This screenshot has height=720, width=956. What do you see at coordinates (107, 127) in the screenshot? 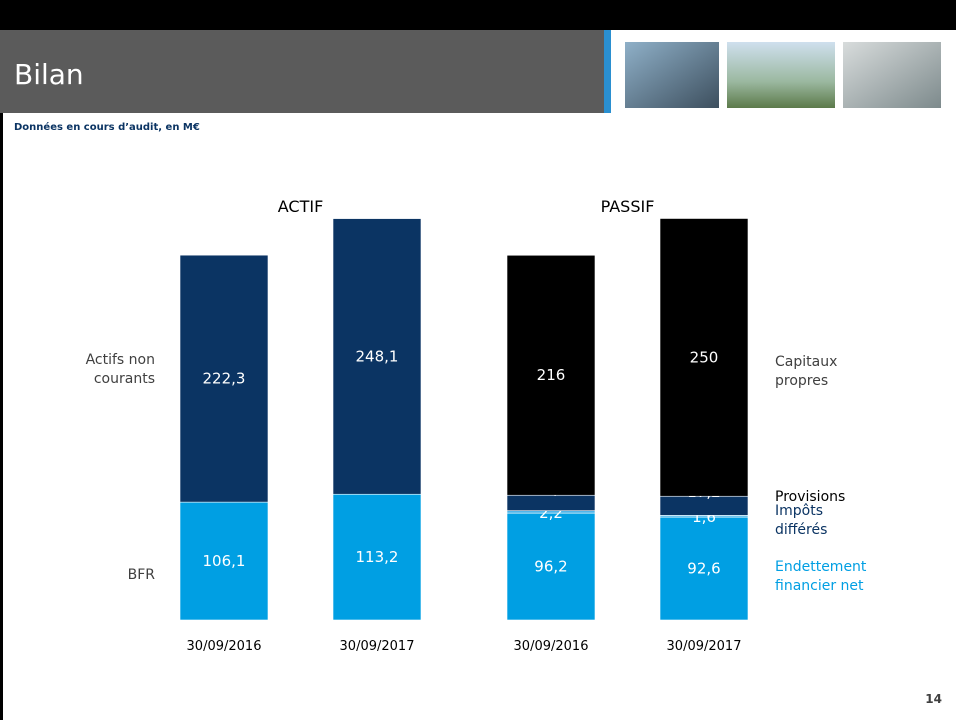
I see `subtitle: Données en cours d’audit, en M€` at bounding box center [107, 127].